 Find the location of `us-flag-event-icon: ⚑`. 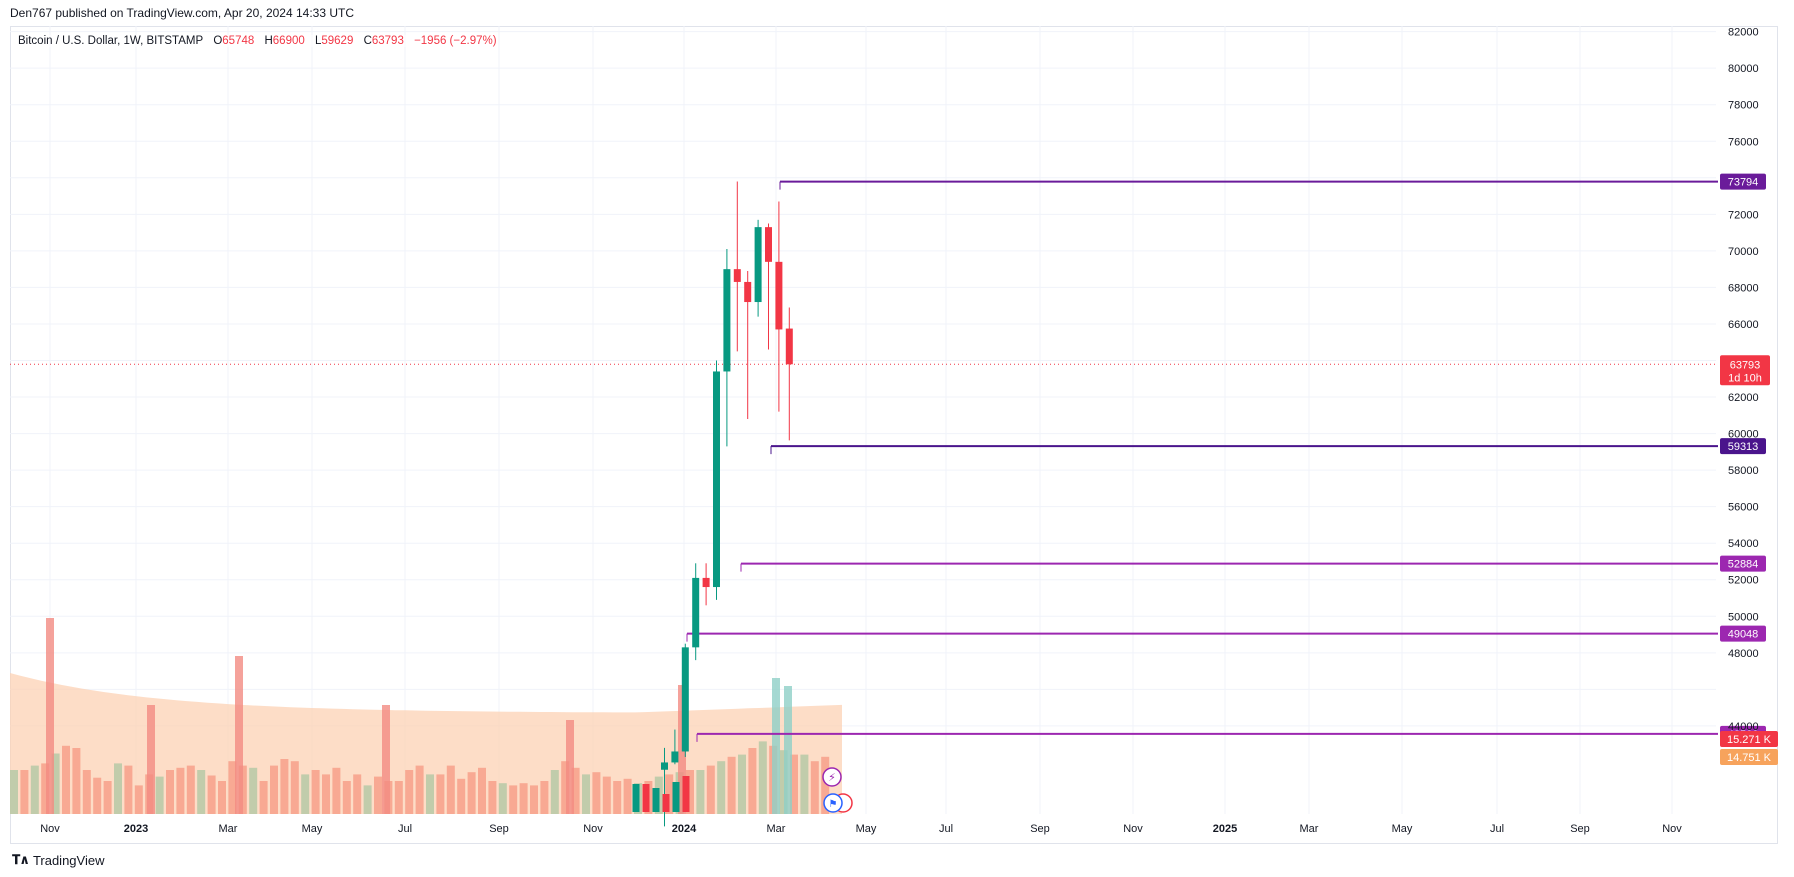

us-flag-event-icon: ⚑ is located at coordinates (838, 803).